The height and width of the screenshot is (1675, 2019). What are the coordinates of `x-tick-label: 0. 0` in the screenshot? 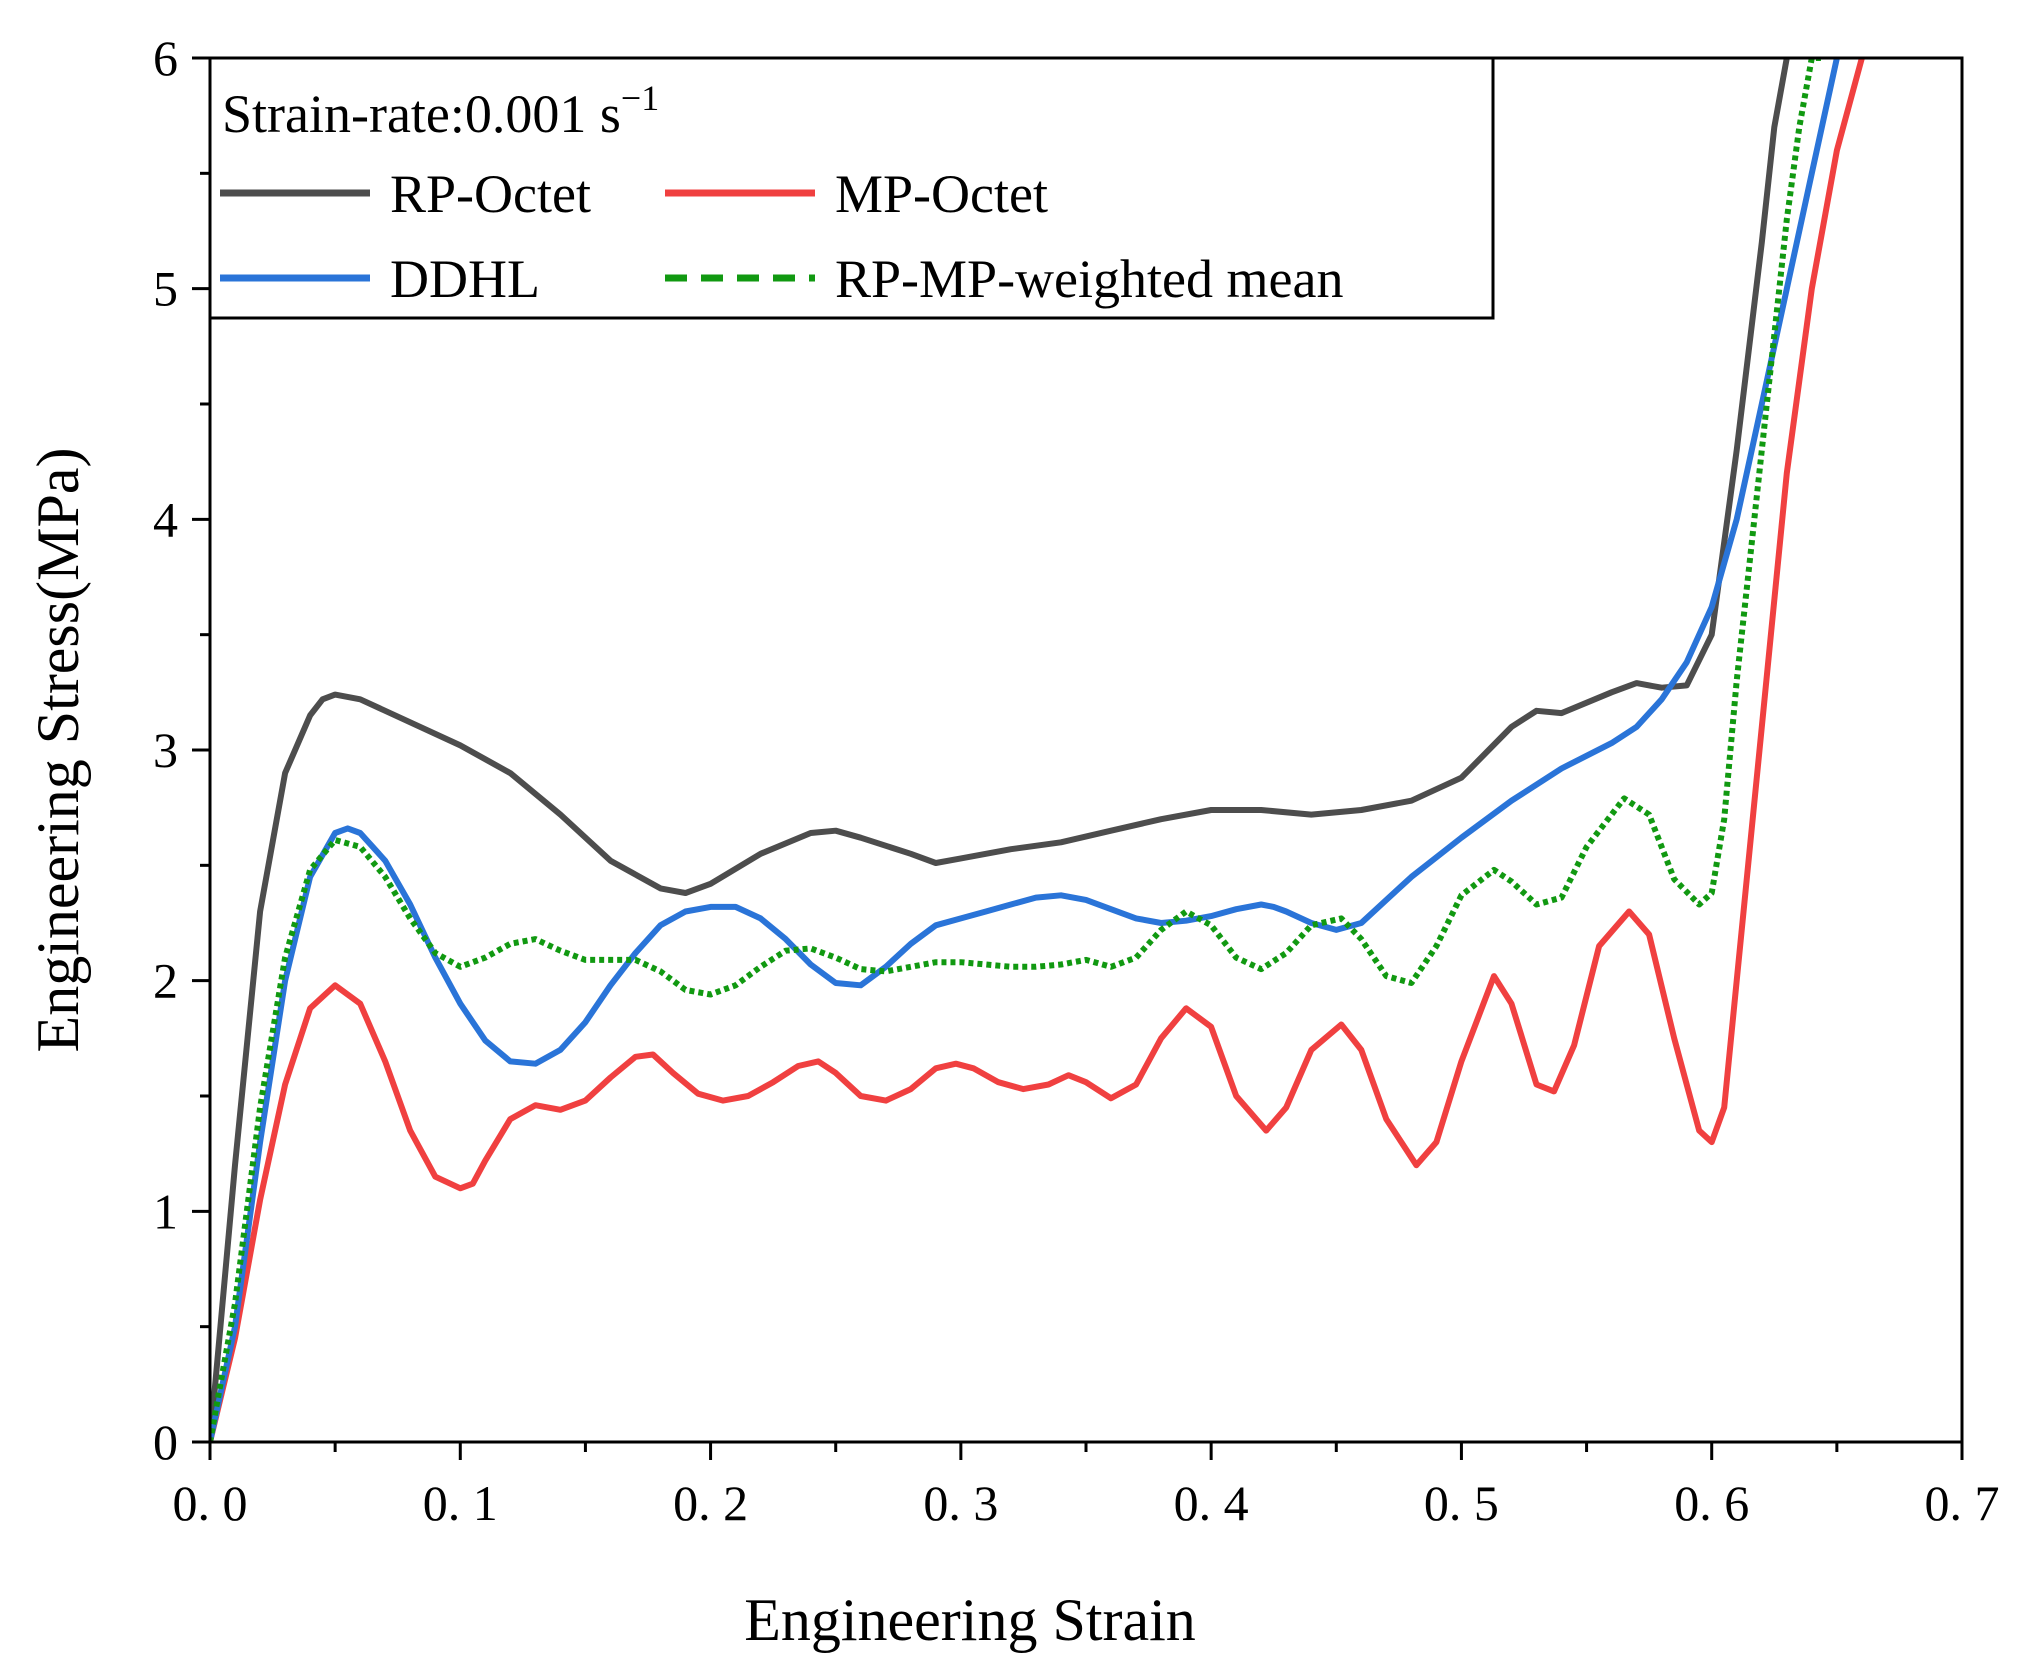 It's located at (210, 1503).